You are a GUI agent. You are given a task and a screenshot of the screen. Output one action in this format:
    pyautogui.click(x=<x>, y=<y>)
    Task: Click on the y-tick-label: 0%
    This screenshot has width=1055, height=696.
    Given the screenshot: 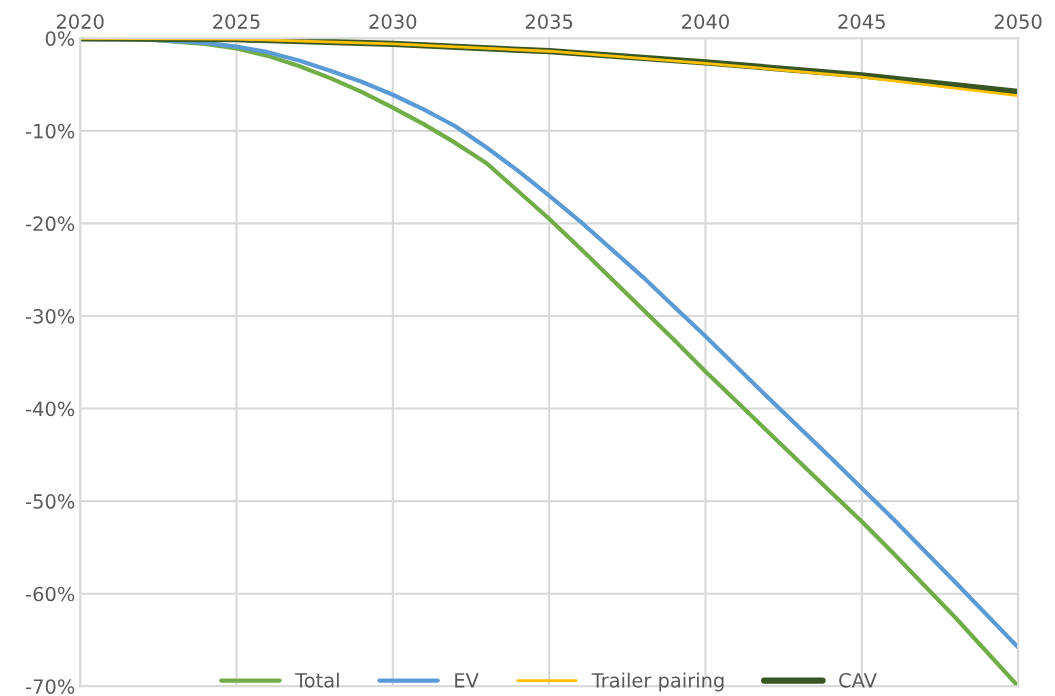 What is the action you would take?
    pyautogui.click(x=60, y=38)
    